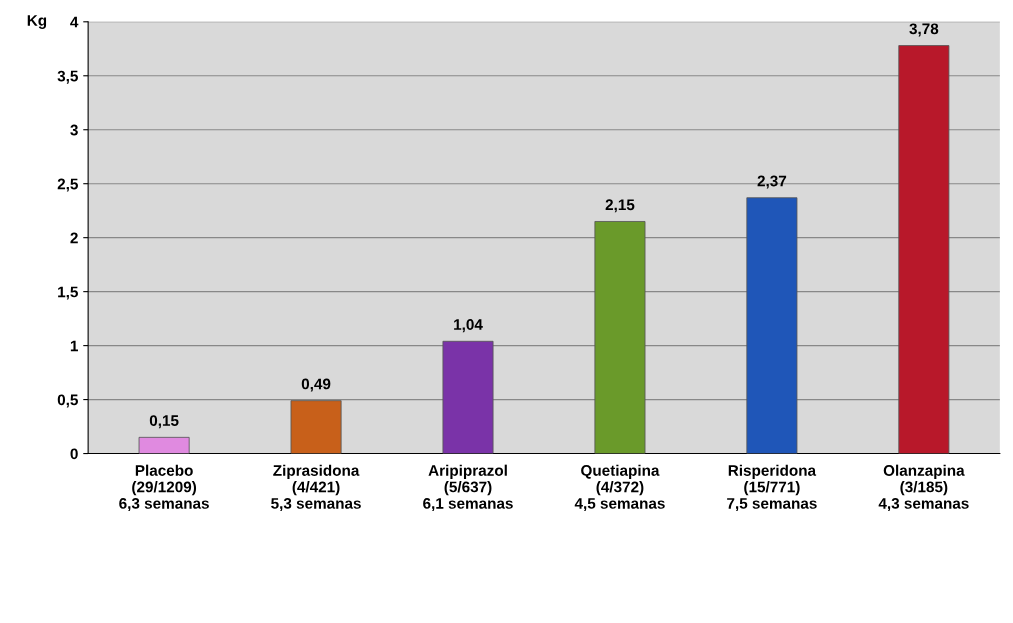 The width and height of the screenshot is (1013, 623). What do you see at coordinates (164, 422) in the screenshot?
I see `data-label: 0,15` at bounding box center [164, 422].